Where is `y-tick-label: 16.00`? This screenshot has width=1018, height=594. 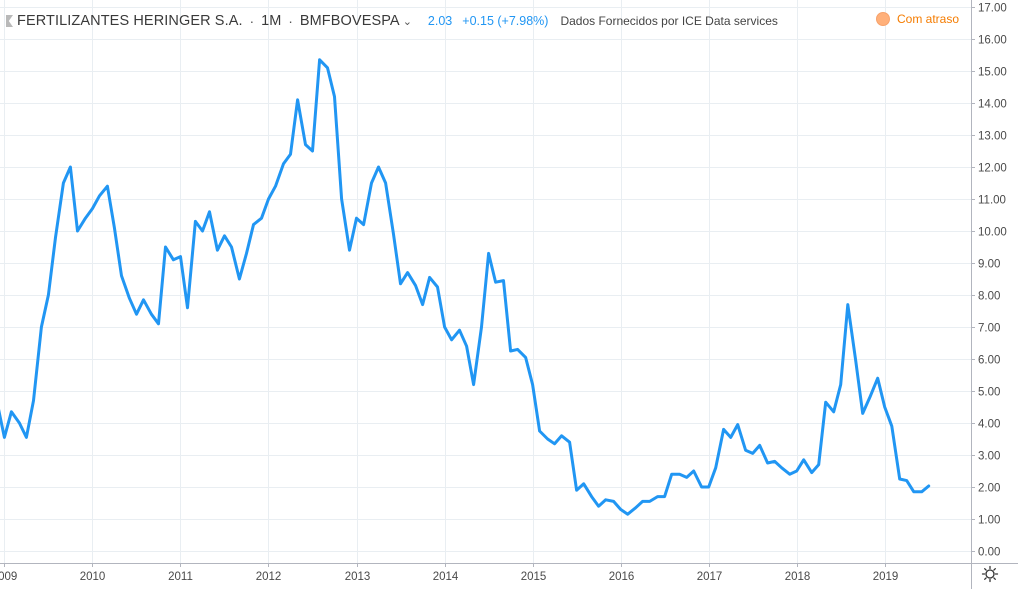 y-tick-label: 16.00 is located at coordinates (992, 41).